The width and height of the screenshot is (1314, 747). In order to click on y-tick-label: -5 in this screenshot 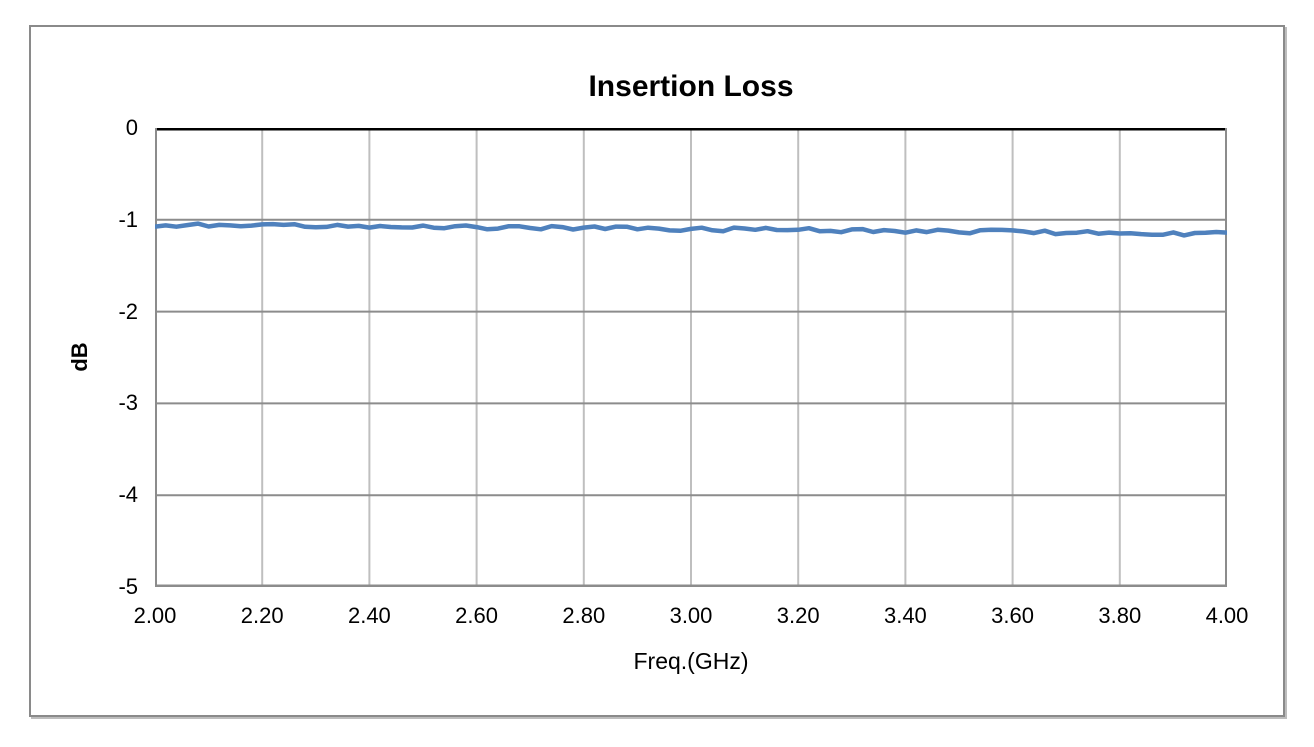, I will do `click(128, 586)`.